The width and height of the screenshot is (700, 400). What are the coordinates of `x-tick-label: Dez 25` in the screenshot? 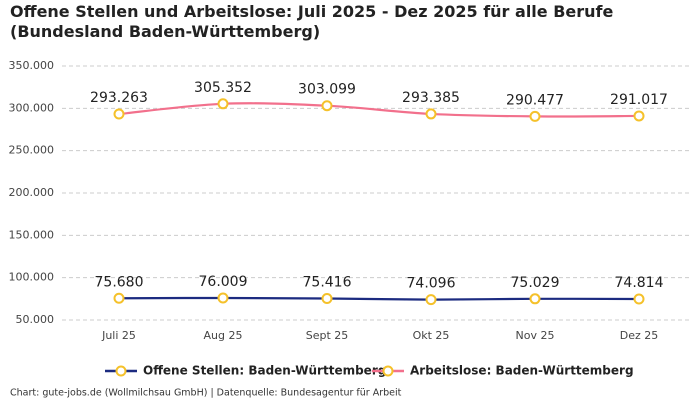 It's located at (639, 335).